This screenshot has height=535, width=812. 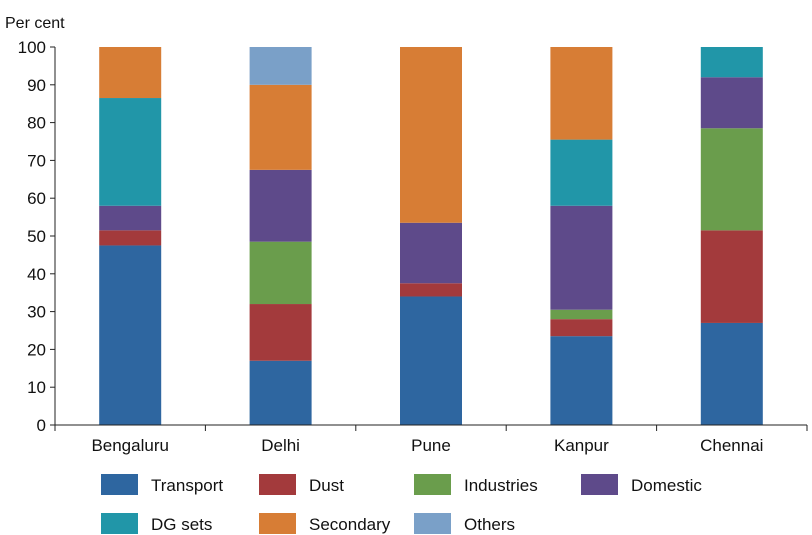 I want to click on legend-label: Transport, so click(x=187, y=485).